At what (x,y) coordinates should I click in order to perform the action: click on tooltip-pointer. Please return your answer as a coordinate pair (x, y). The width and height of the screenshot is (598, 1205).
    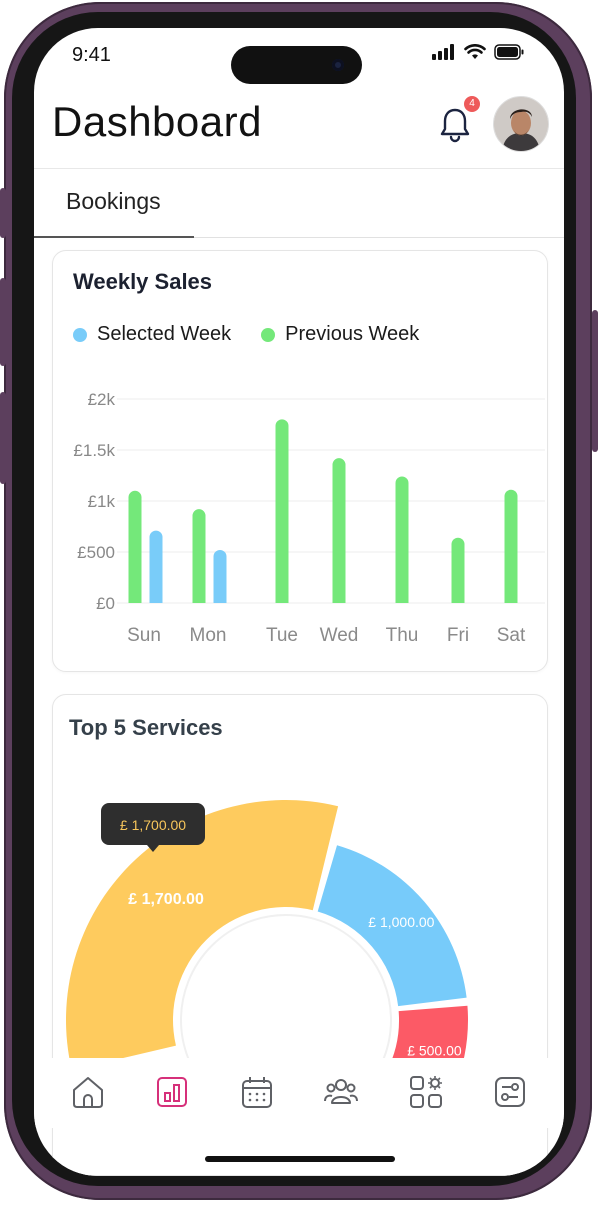
    Looking at the image, I should click on (153, 848).